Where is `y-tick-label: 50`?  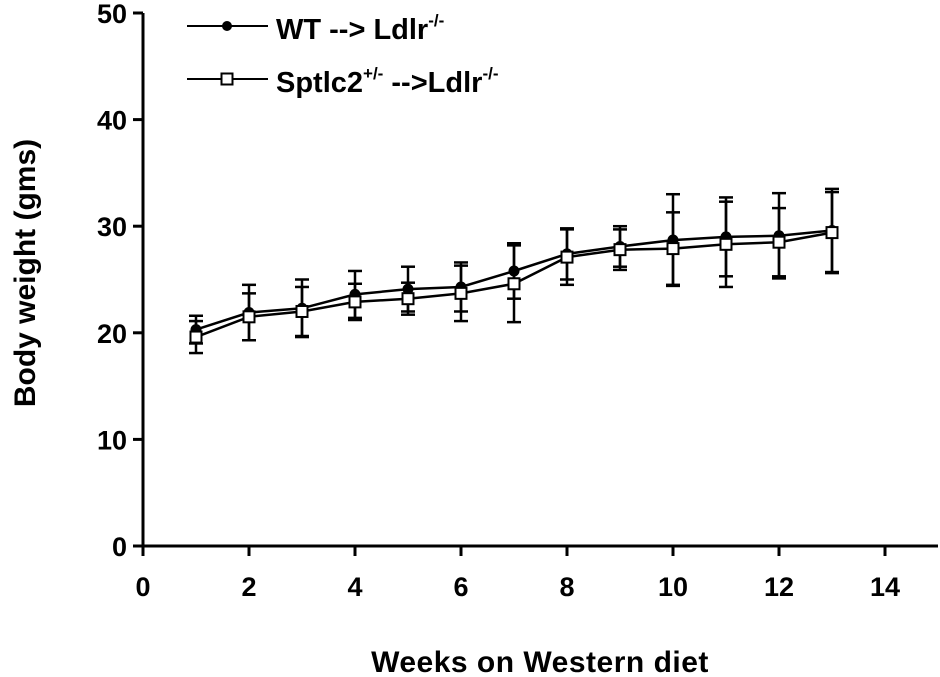
y-tick-label: 50 is located at coordinates (112, 14).